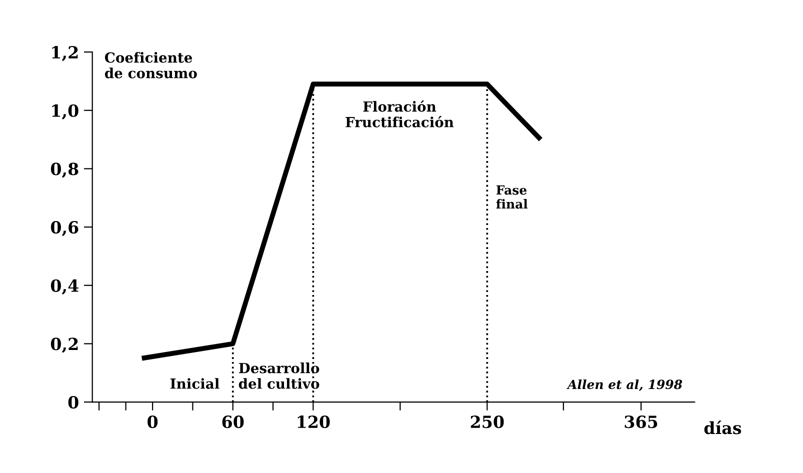 The width and height of the screenshot is (803, 473). What do you see at coordinates (487, 422) in the screenshot?
I see `x-tick-label: 250` at bounding box center [487, 422].